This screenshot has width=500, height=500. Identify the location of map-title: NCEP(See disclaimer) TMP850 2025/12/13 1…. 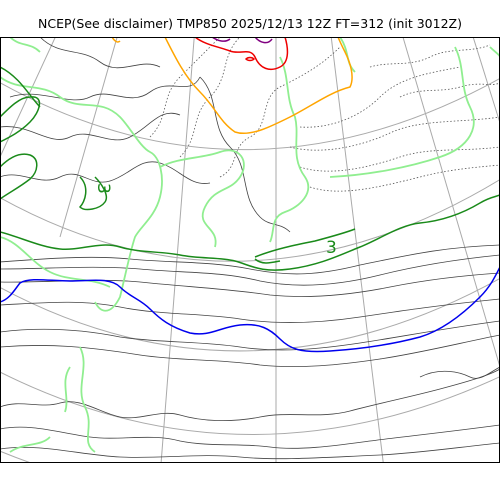
(250, 23).